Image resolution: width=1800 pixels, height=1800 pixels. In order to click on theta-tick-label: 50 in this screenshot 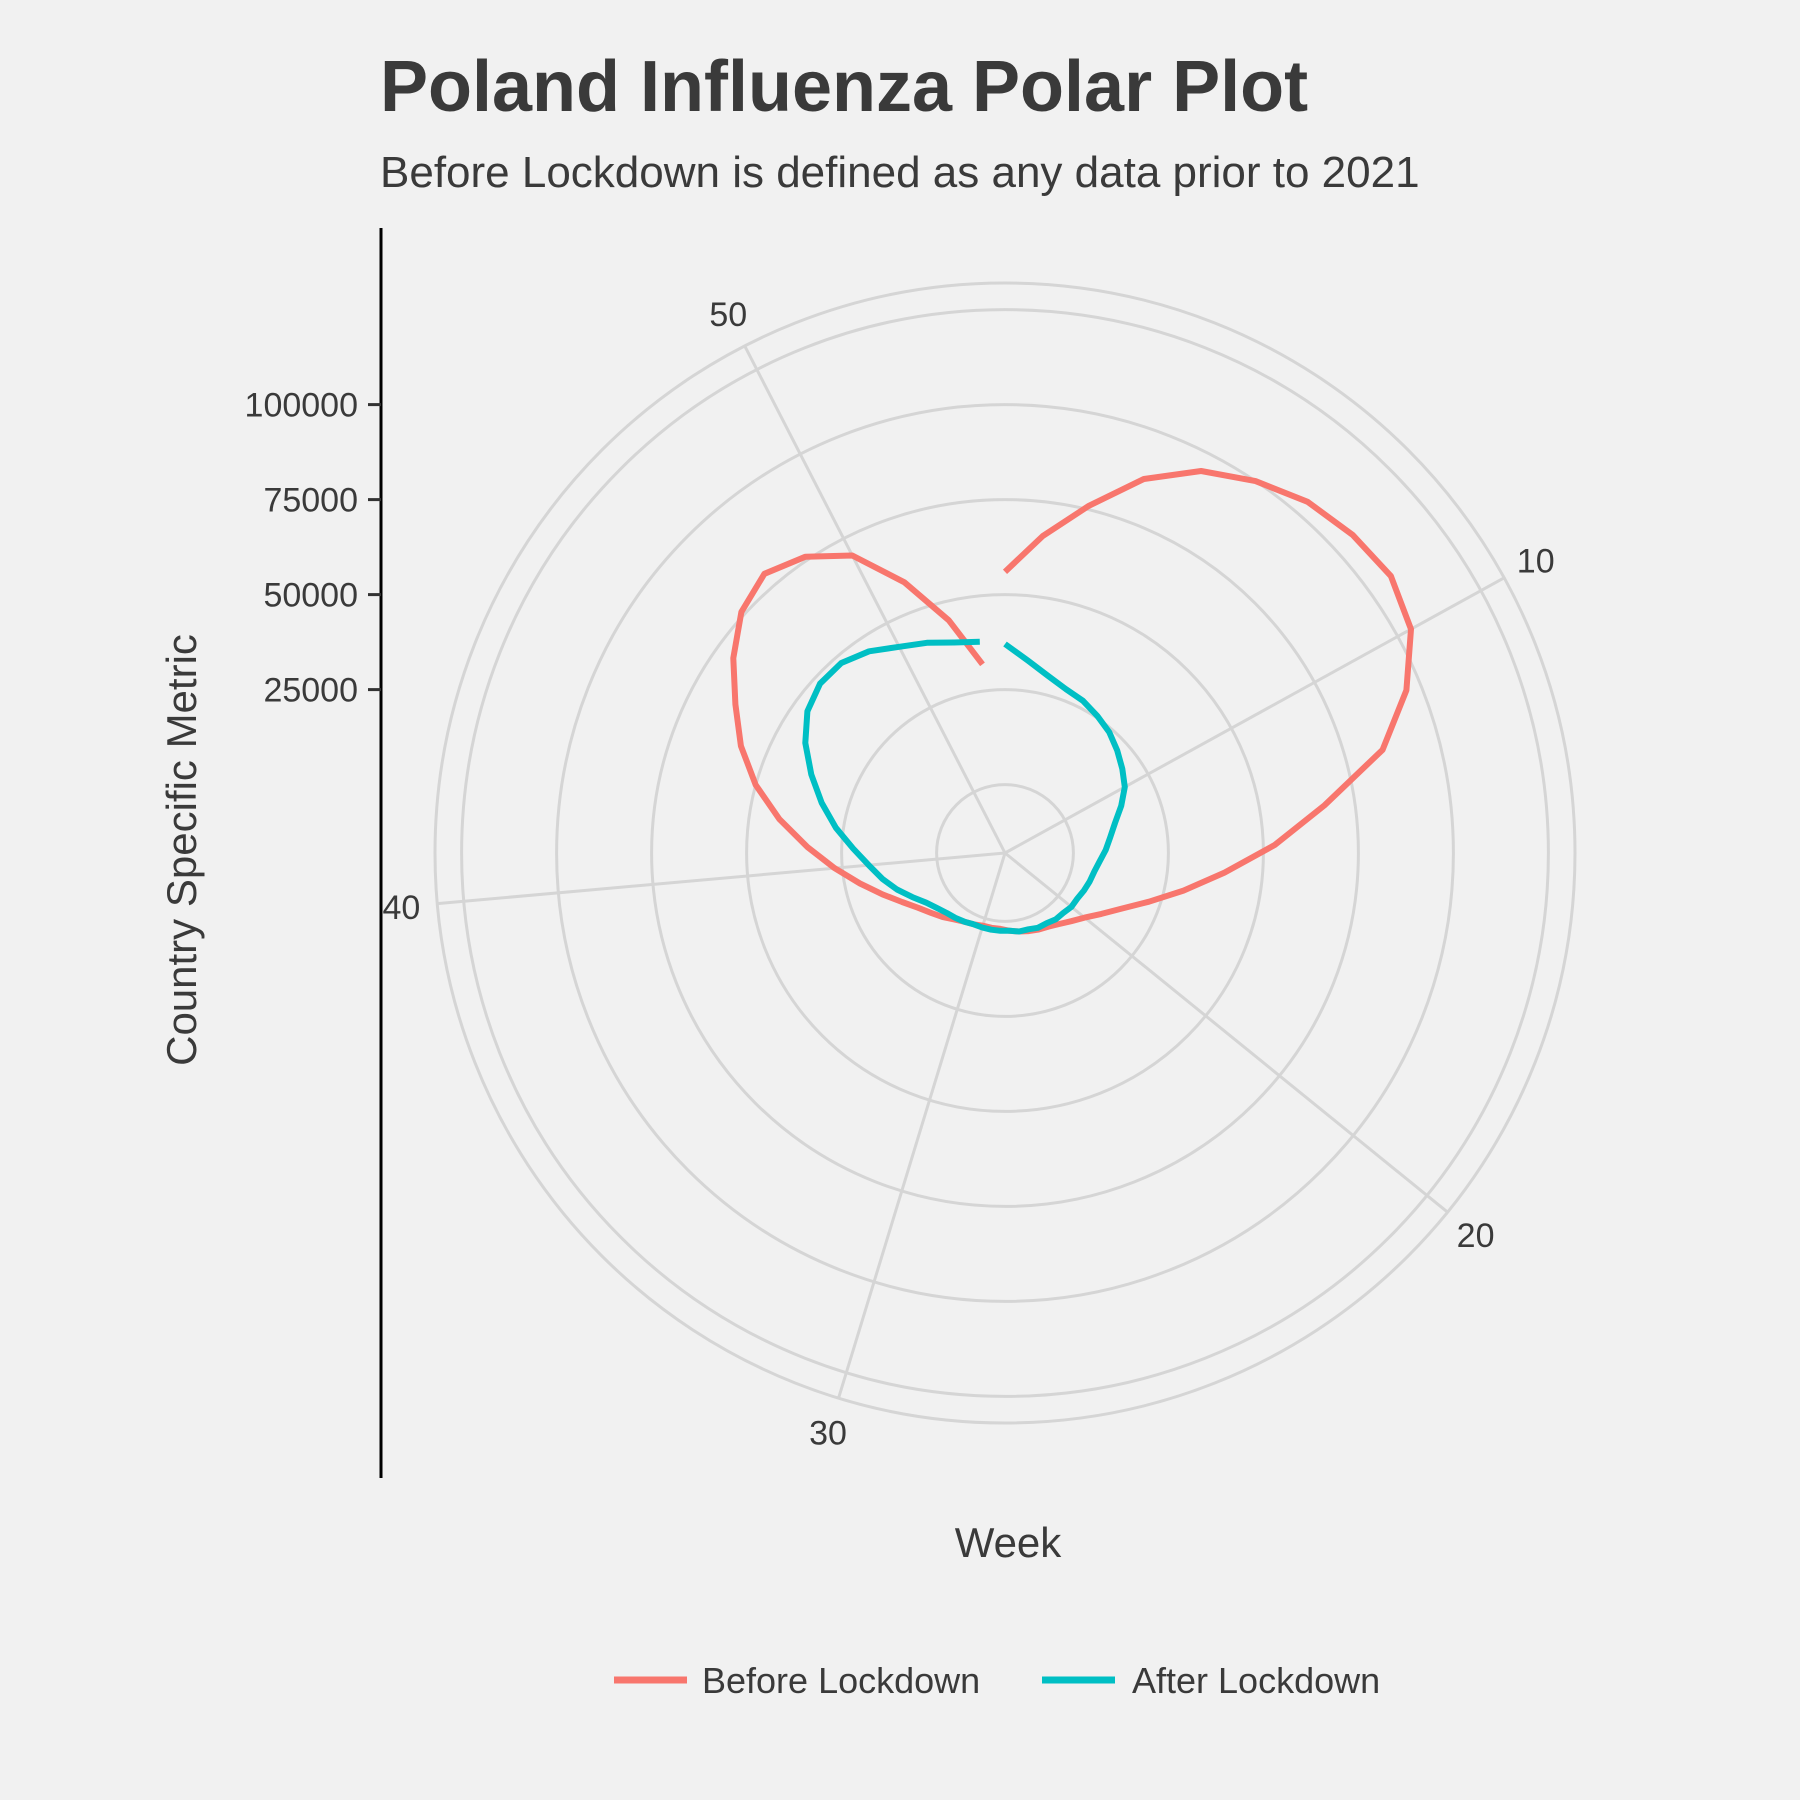, I will do `click(728, 315)`.